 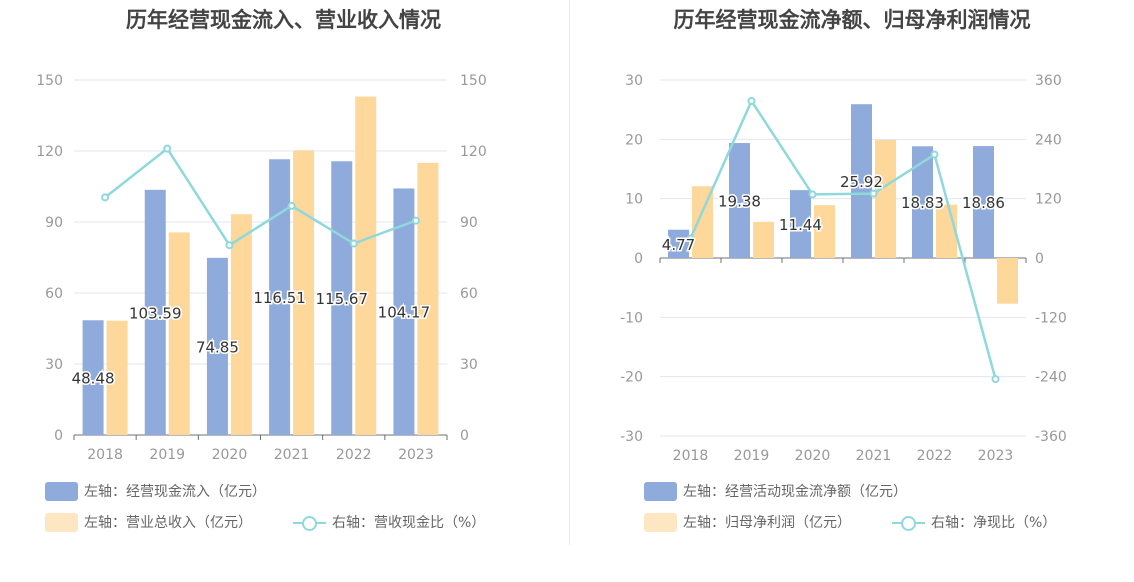 What do you see at coordinates (1048, 140) in the screenshot?
I see `y-tick-label-right: 240` at bounding box center [1048, 140].